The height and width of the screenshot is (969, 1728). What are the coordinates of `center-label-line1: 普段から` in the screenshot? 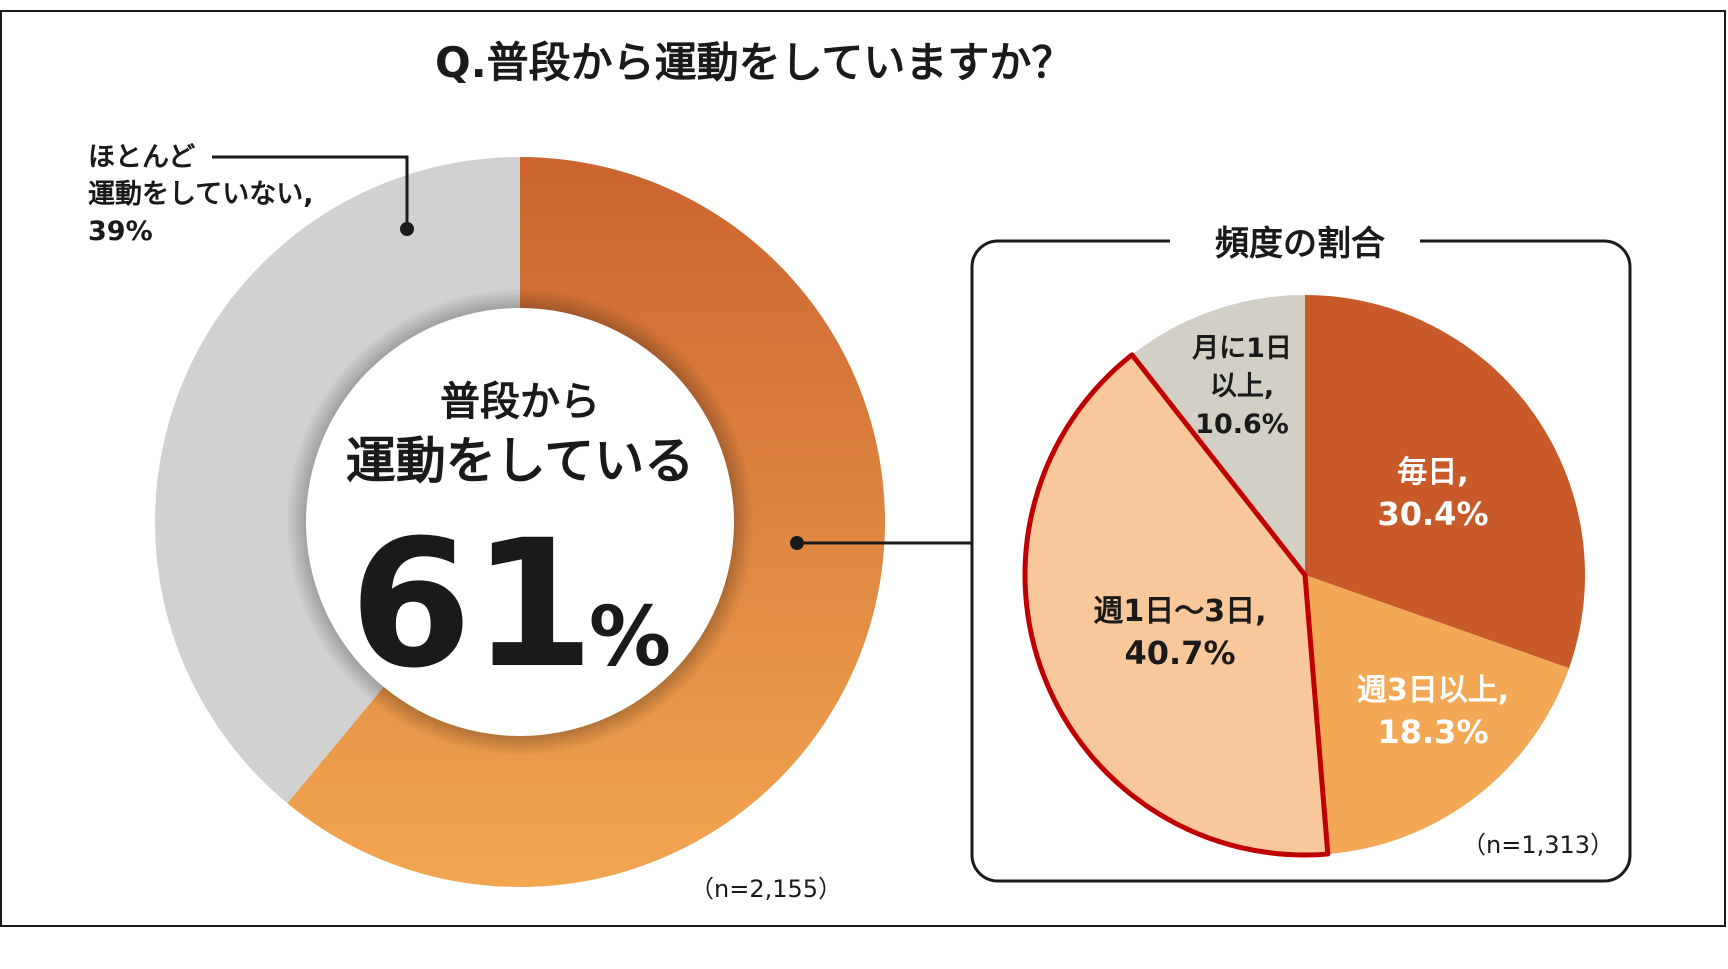 It's located at (520, 402).